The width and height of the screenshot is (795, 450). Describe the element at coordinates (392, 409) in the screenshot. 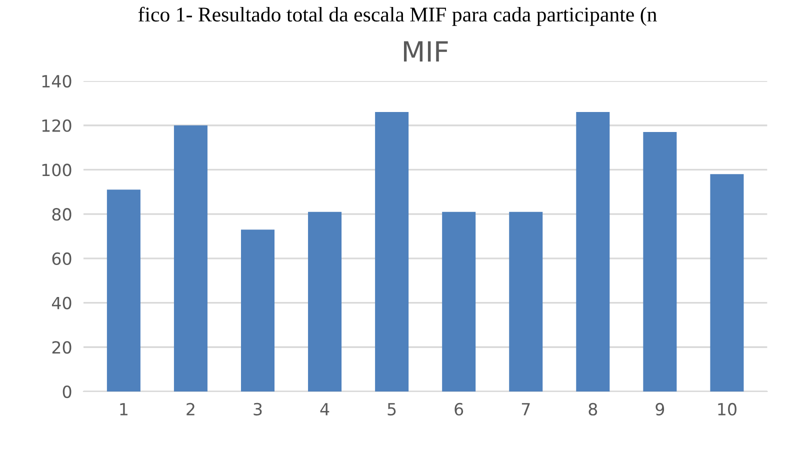

I see `x-tick-label: 5` at that location.